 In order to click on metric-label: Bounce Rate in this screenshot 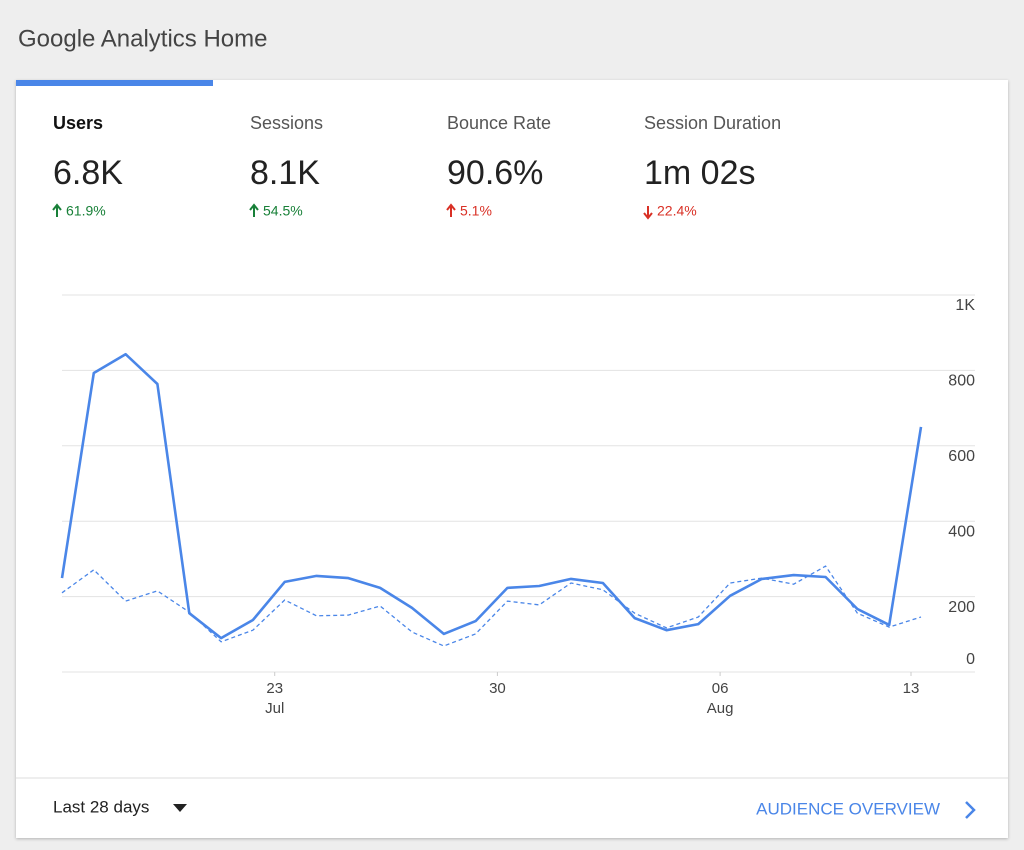, I will do `click(499, 123)`.